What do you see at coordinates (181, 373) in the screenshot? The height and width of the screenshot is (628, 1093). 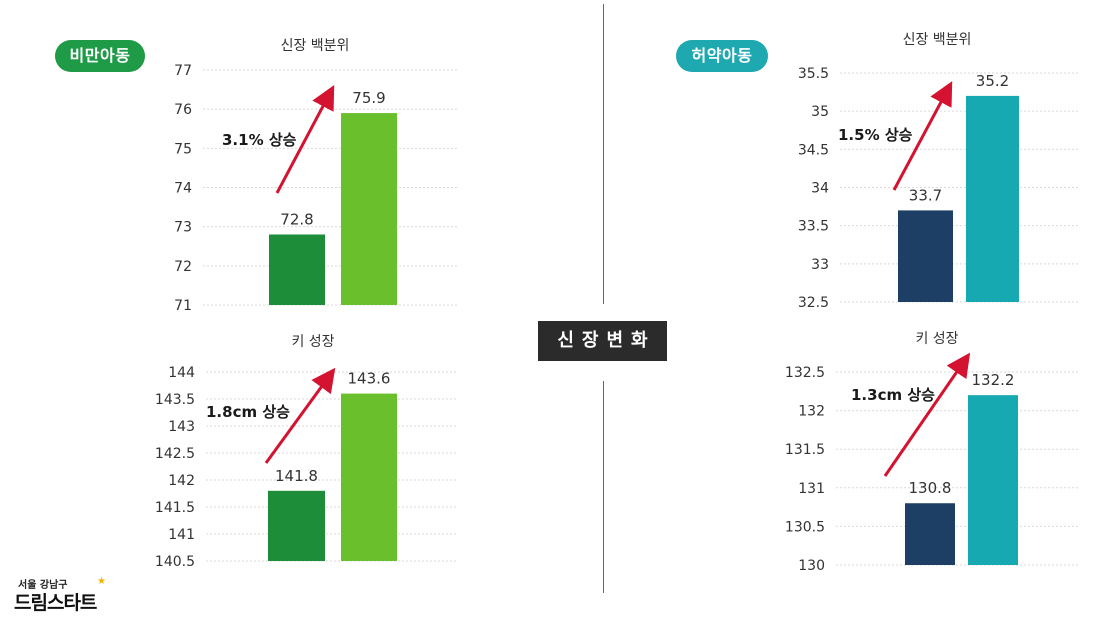 I see `obese-growth-tick-label: 144` at bounding box center [181, 373].